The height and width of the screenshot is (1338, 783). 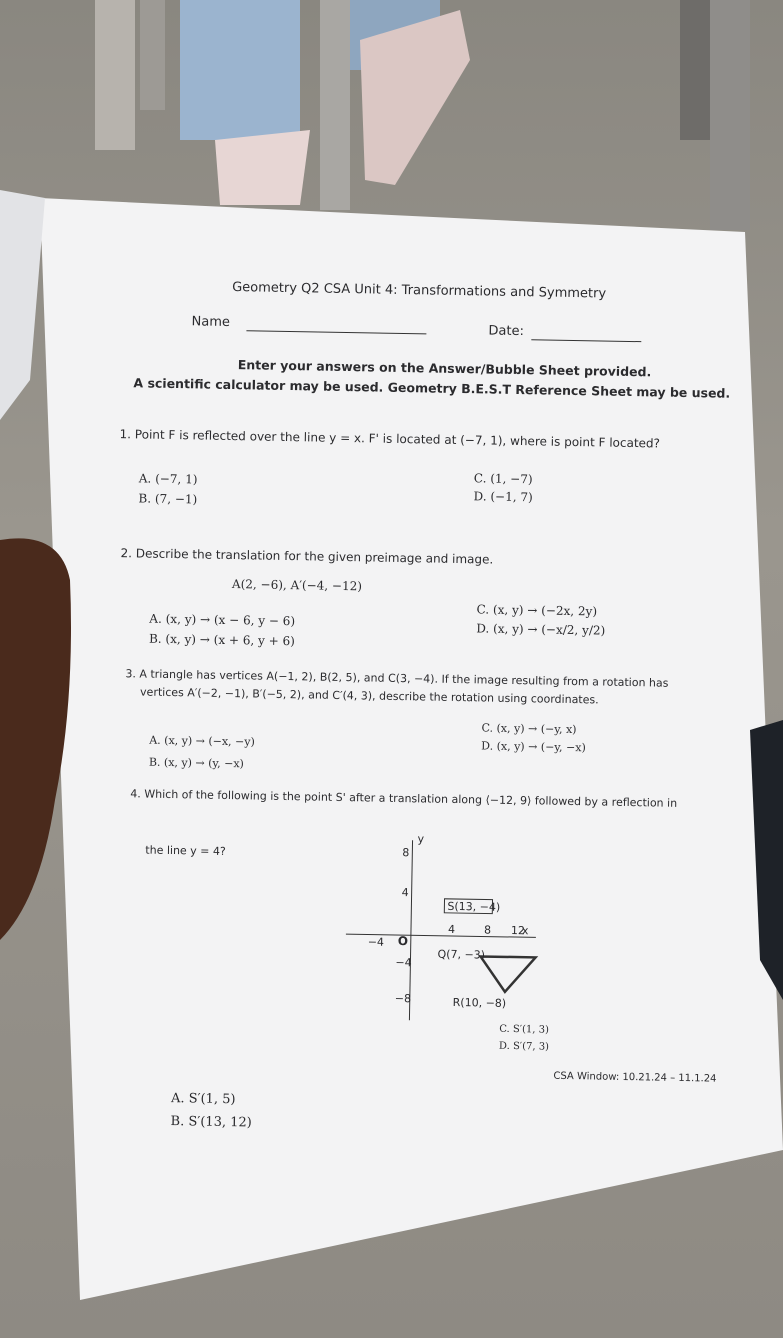 What do you see at coordinates (541, 747) in the screenshot?
I see `answer: (x, y) → (−y, −x)` at bounding box center [541, 747].